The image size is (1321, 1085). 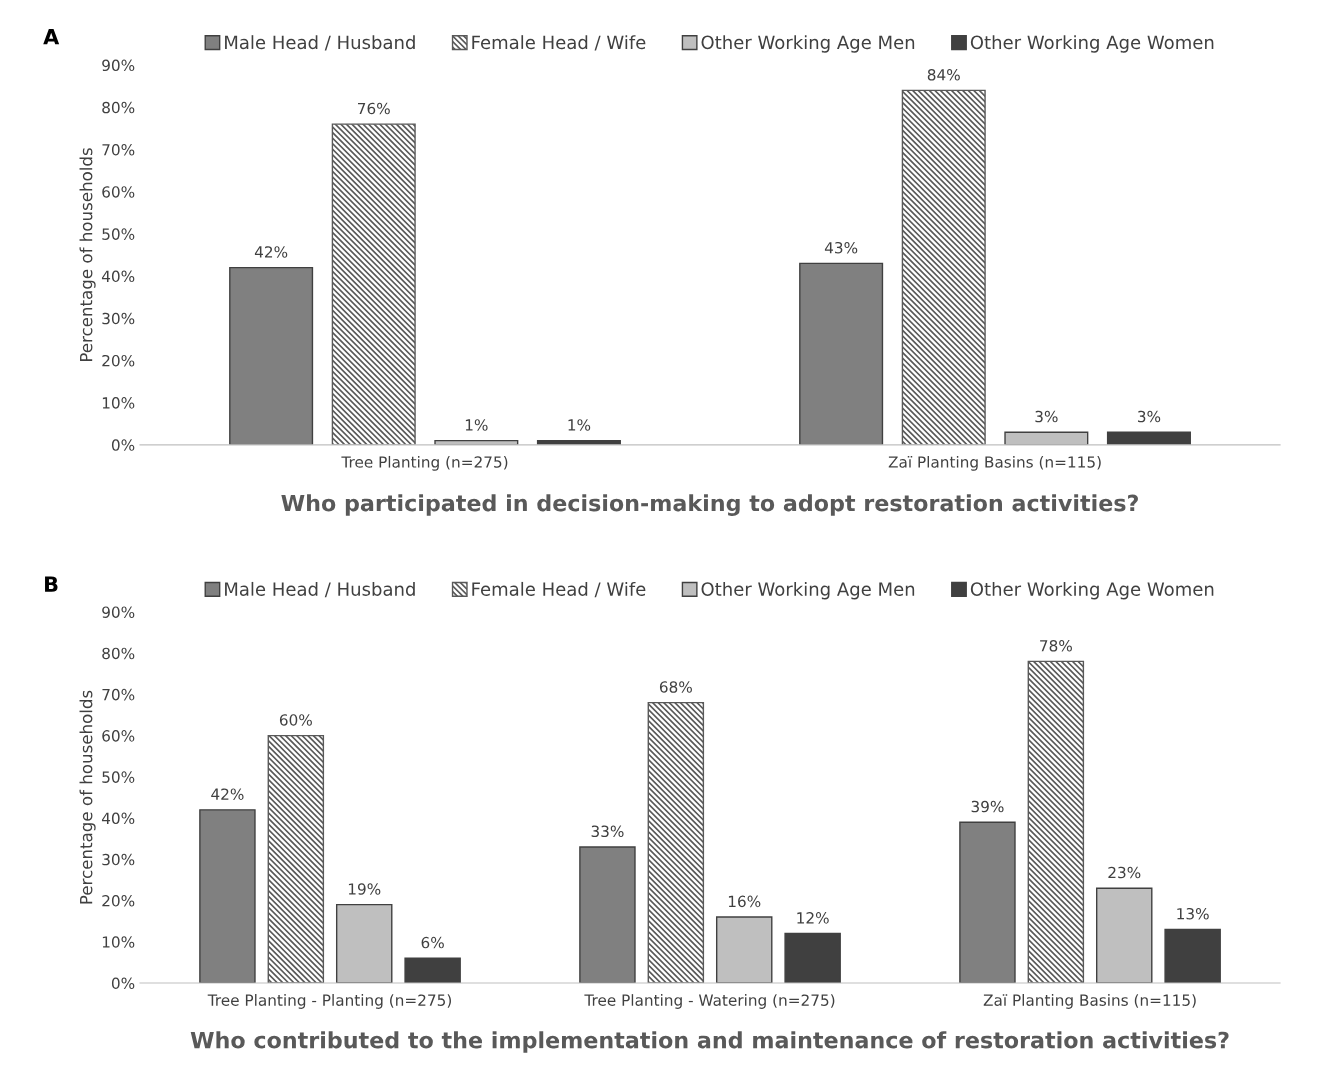 I want to click on data-label: 68%, so click(x=675, y=687).